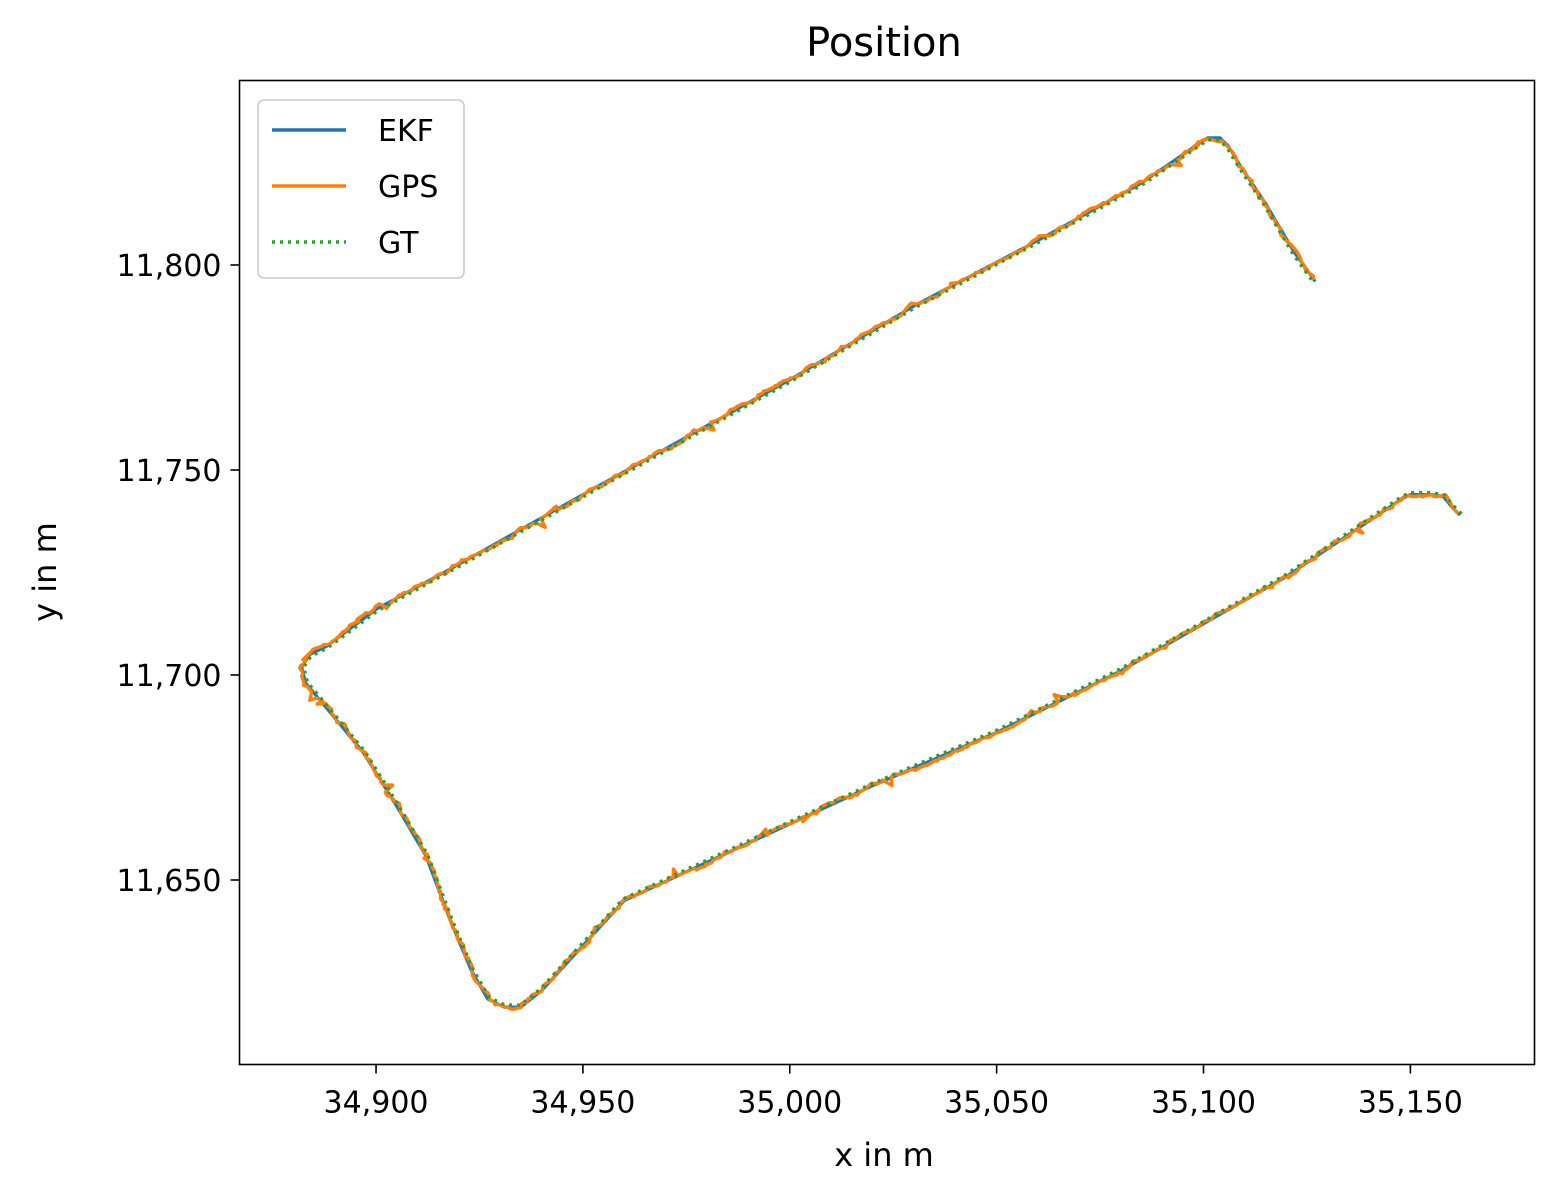  What do you see at coordinates (408, 187) in the screenshot?
I see `legend-label-gps: GPS` at bounding box center [408, 187].